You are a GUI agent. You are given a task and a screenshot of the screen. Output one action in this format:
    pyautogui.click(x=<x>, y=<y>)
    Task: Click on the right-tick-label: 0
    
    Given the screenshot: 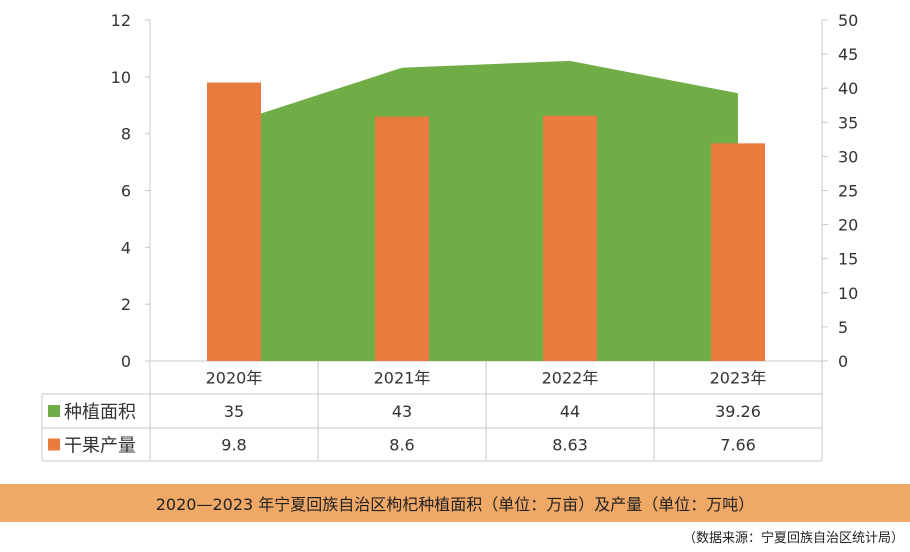 What is the action you would take?
    pyautogui.click(x=843, y=361)
    